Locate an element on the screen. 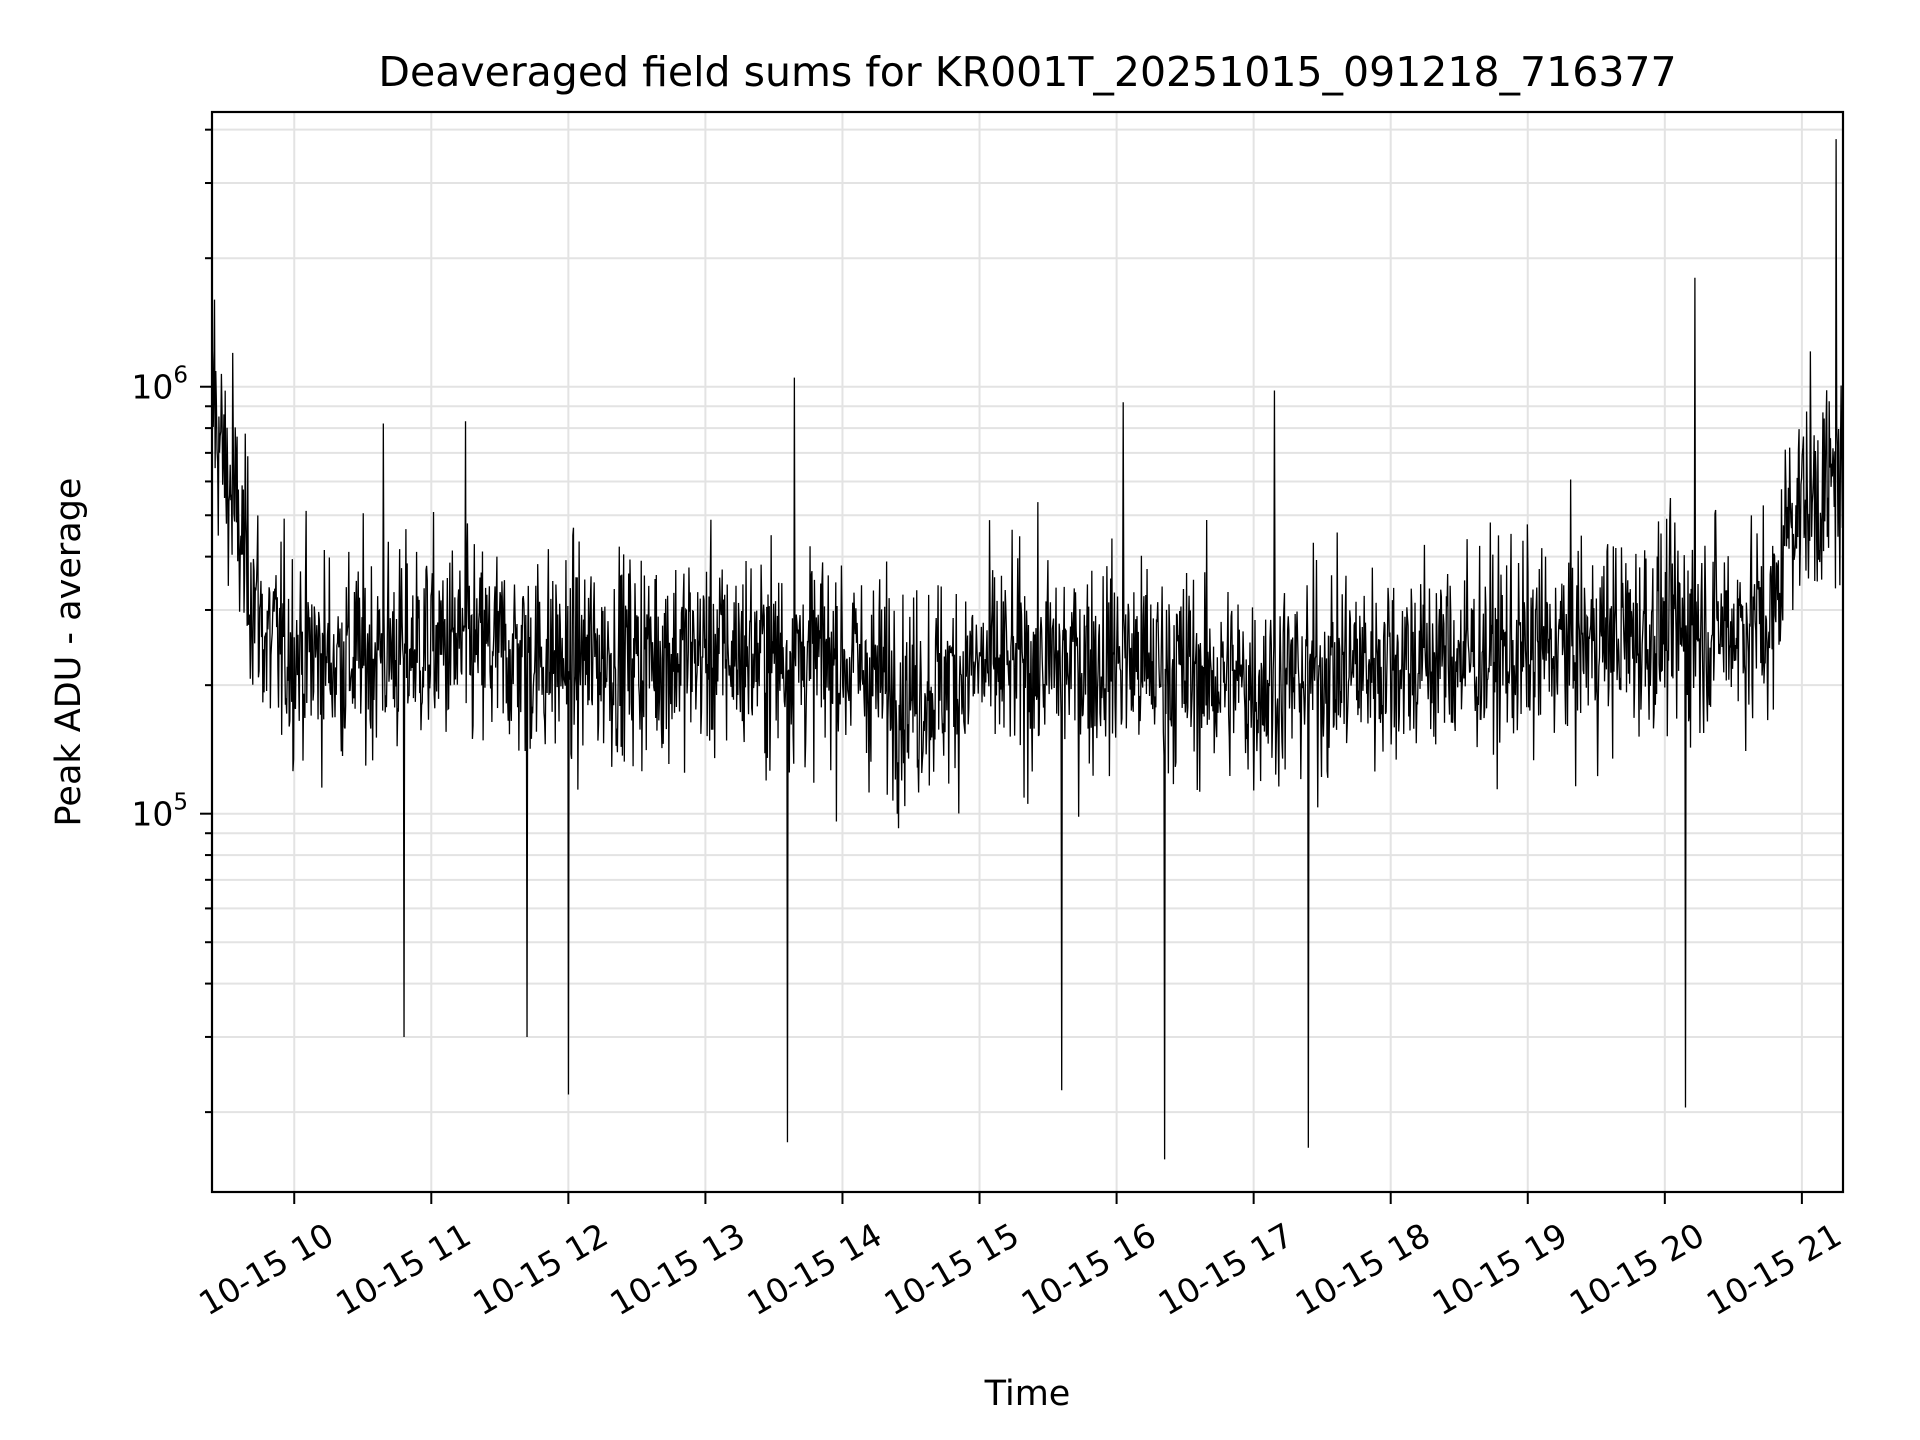 This screenshot has width=1920, height=1440. x-axis-label: Time is located at coordinates (1027, 1394).